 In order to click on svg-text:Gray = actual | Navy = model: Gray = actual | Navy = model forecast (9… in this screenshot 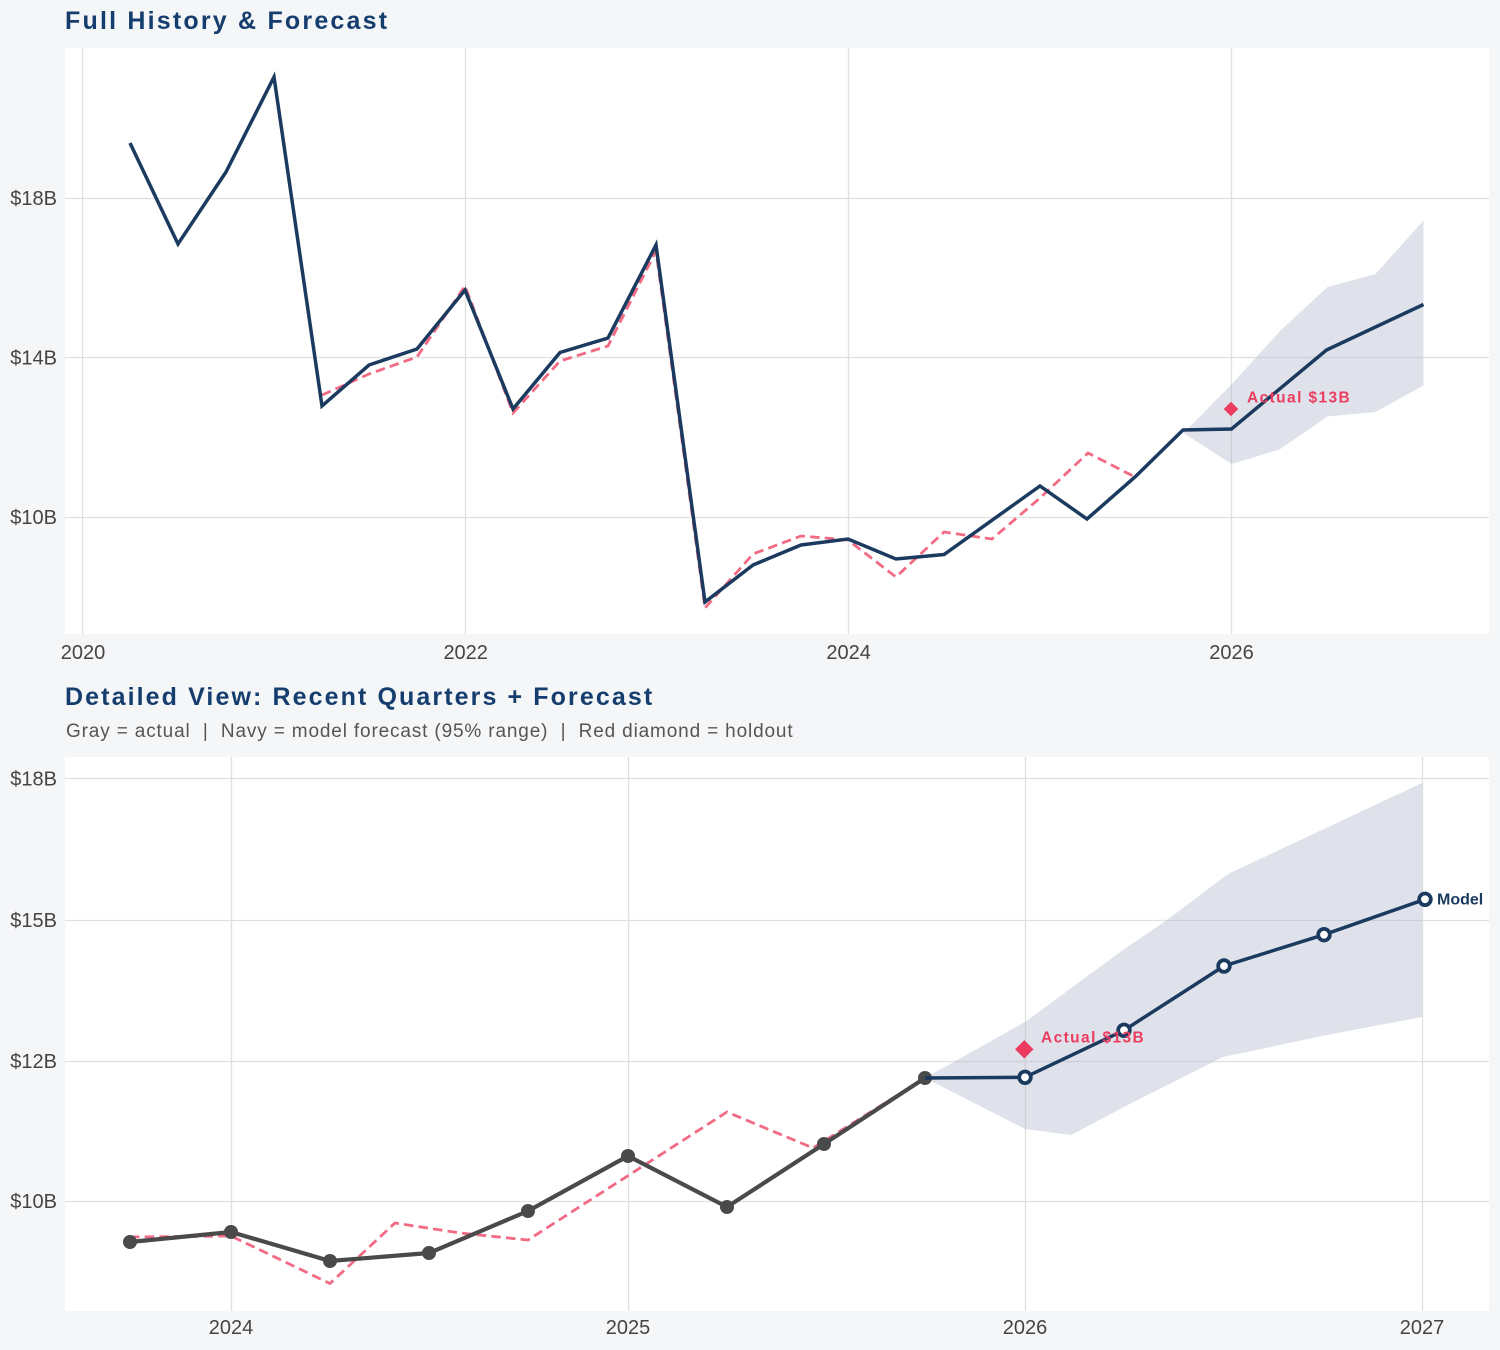, I will do `click(429, 731)`.